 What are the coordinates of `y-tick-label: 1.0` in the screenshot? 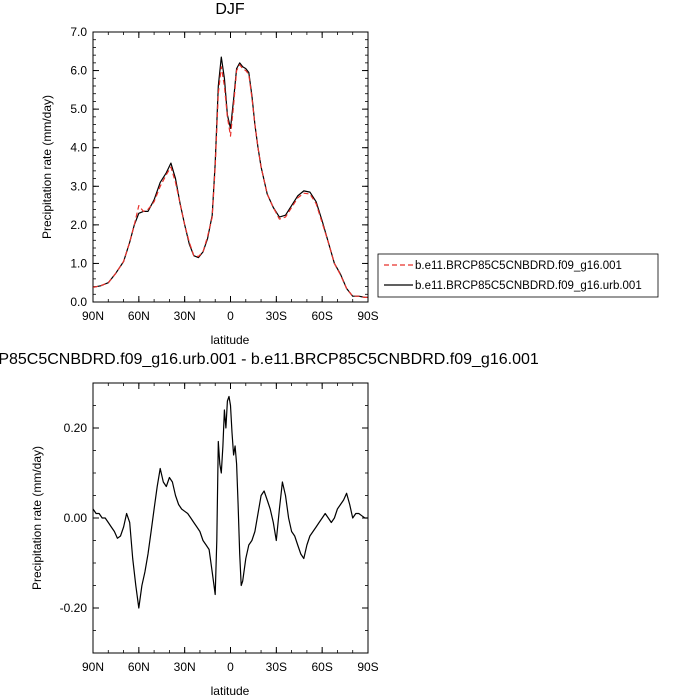 It's located at (78, 263).